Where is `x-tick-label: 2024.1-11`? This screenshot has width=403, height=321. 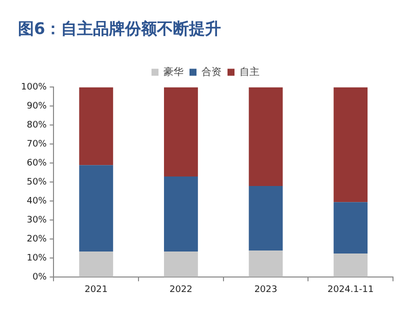
x-tick-label: 2024.1-11 is located at coordinates (350, 289).